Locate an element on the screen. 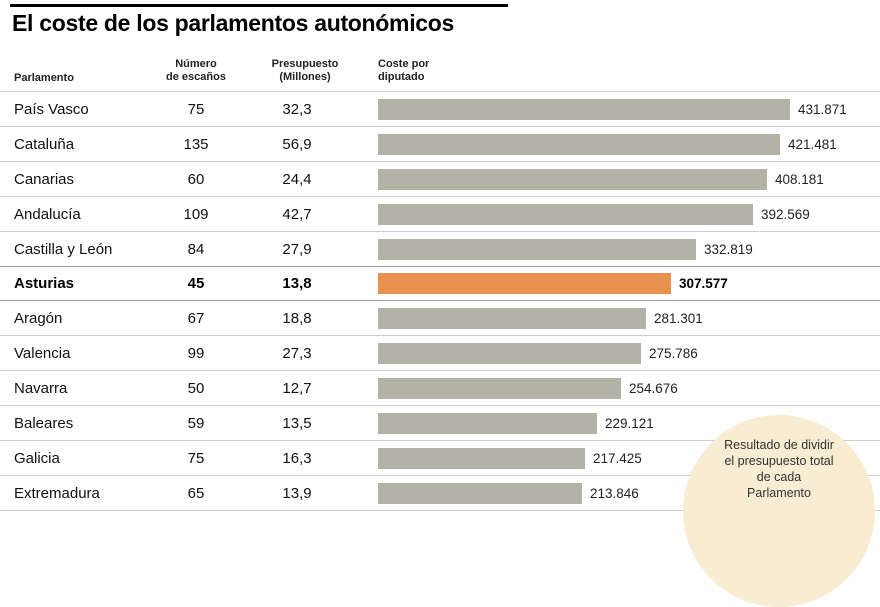  chart-title: El coste de los parlamentos autonómicos is located at coordinates (233, 23).